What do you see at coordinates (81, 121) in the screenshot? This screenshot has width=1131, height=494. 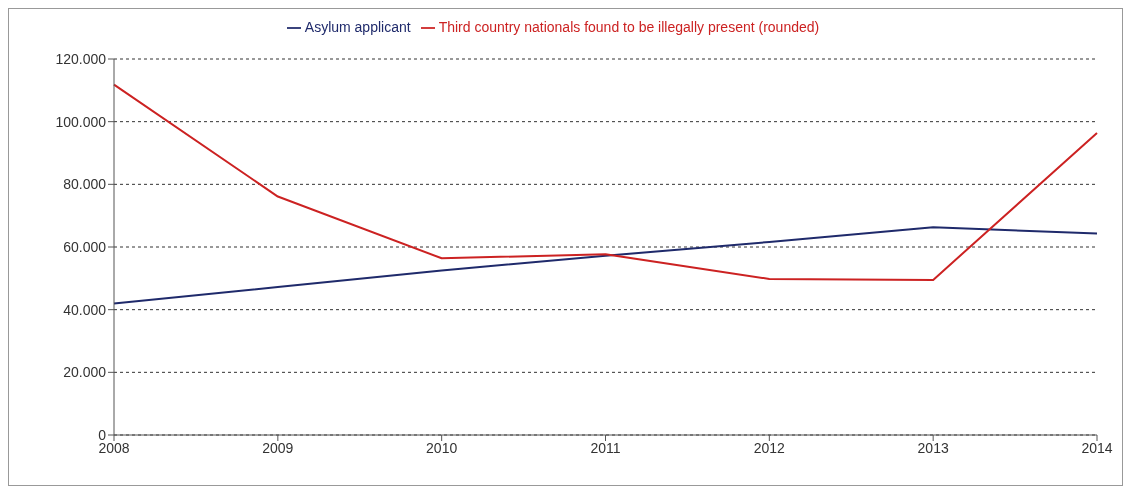 I see `y-tick-label: 100.000` at bounding box center [81, 121].